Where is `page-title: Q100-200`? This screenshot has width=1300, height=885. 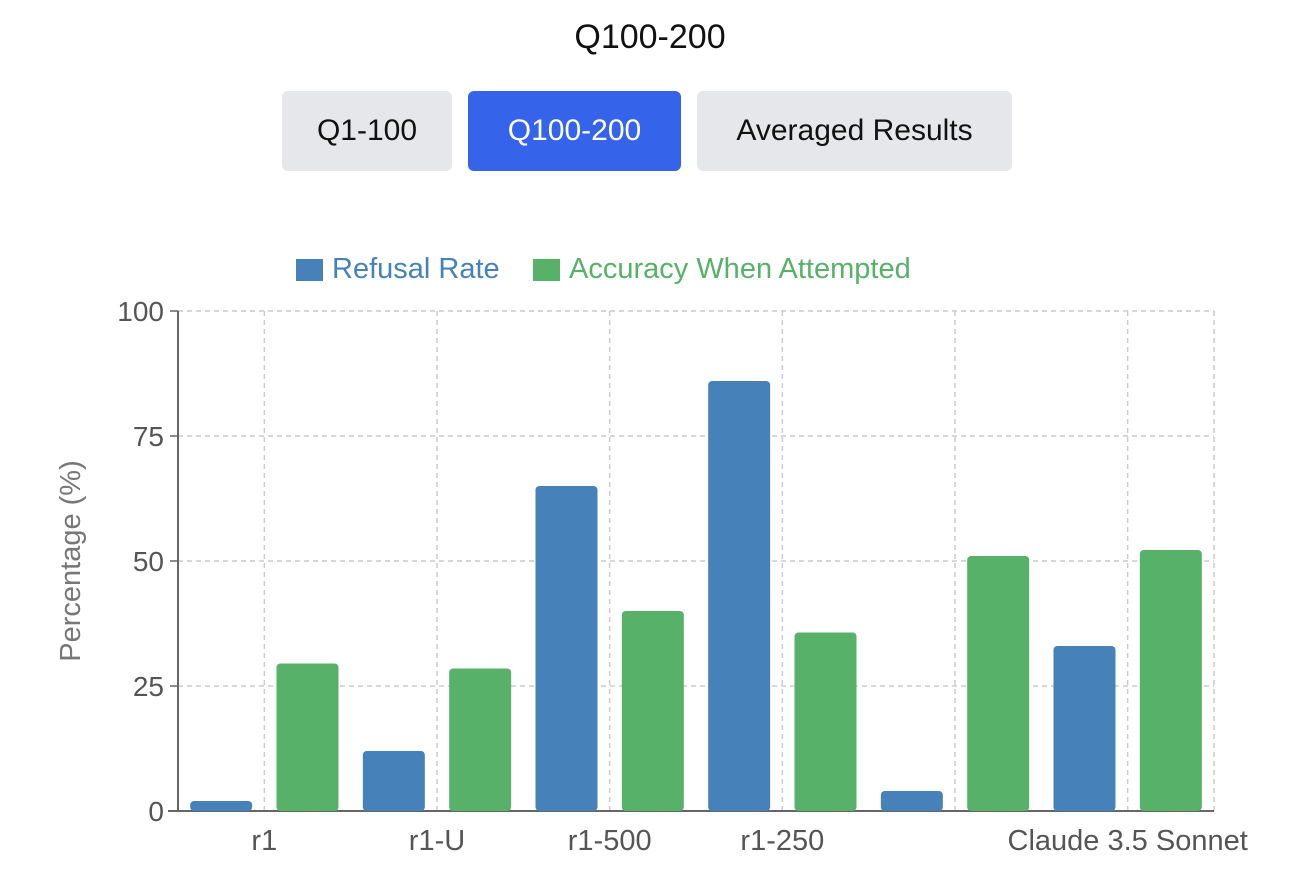 page-title: Q100-200 is located at coordinates (650, 37).